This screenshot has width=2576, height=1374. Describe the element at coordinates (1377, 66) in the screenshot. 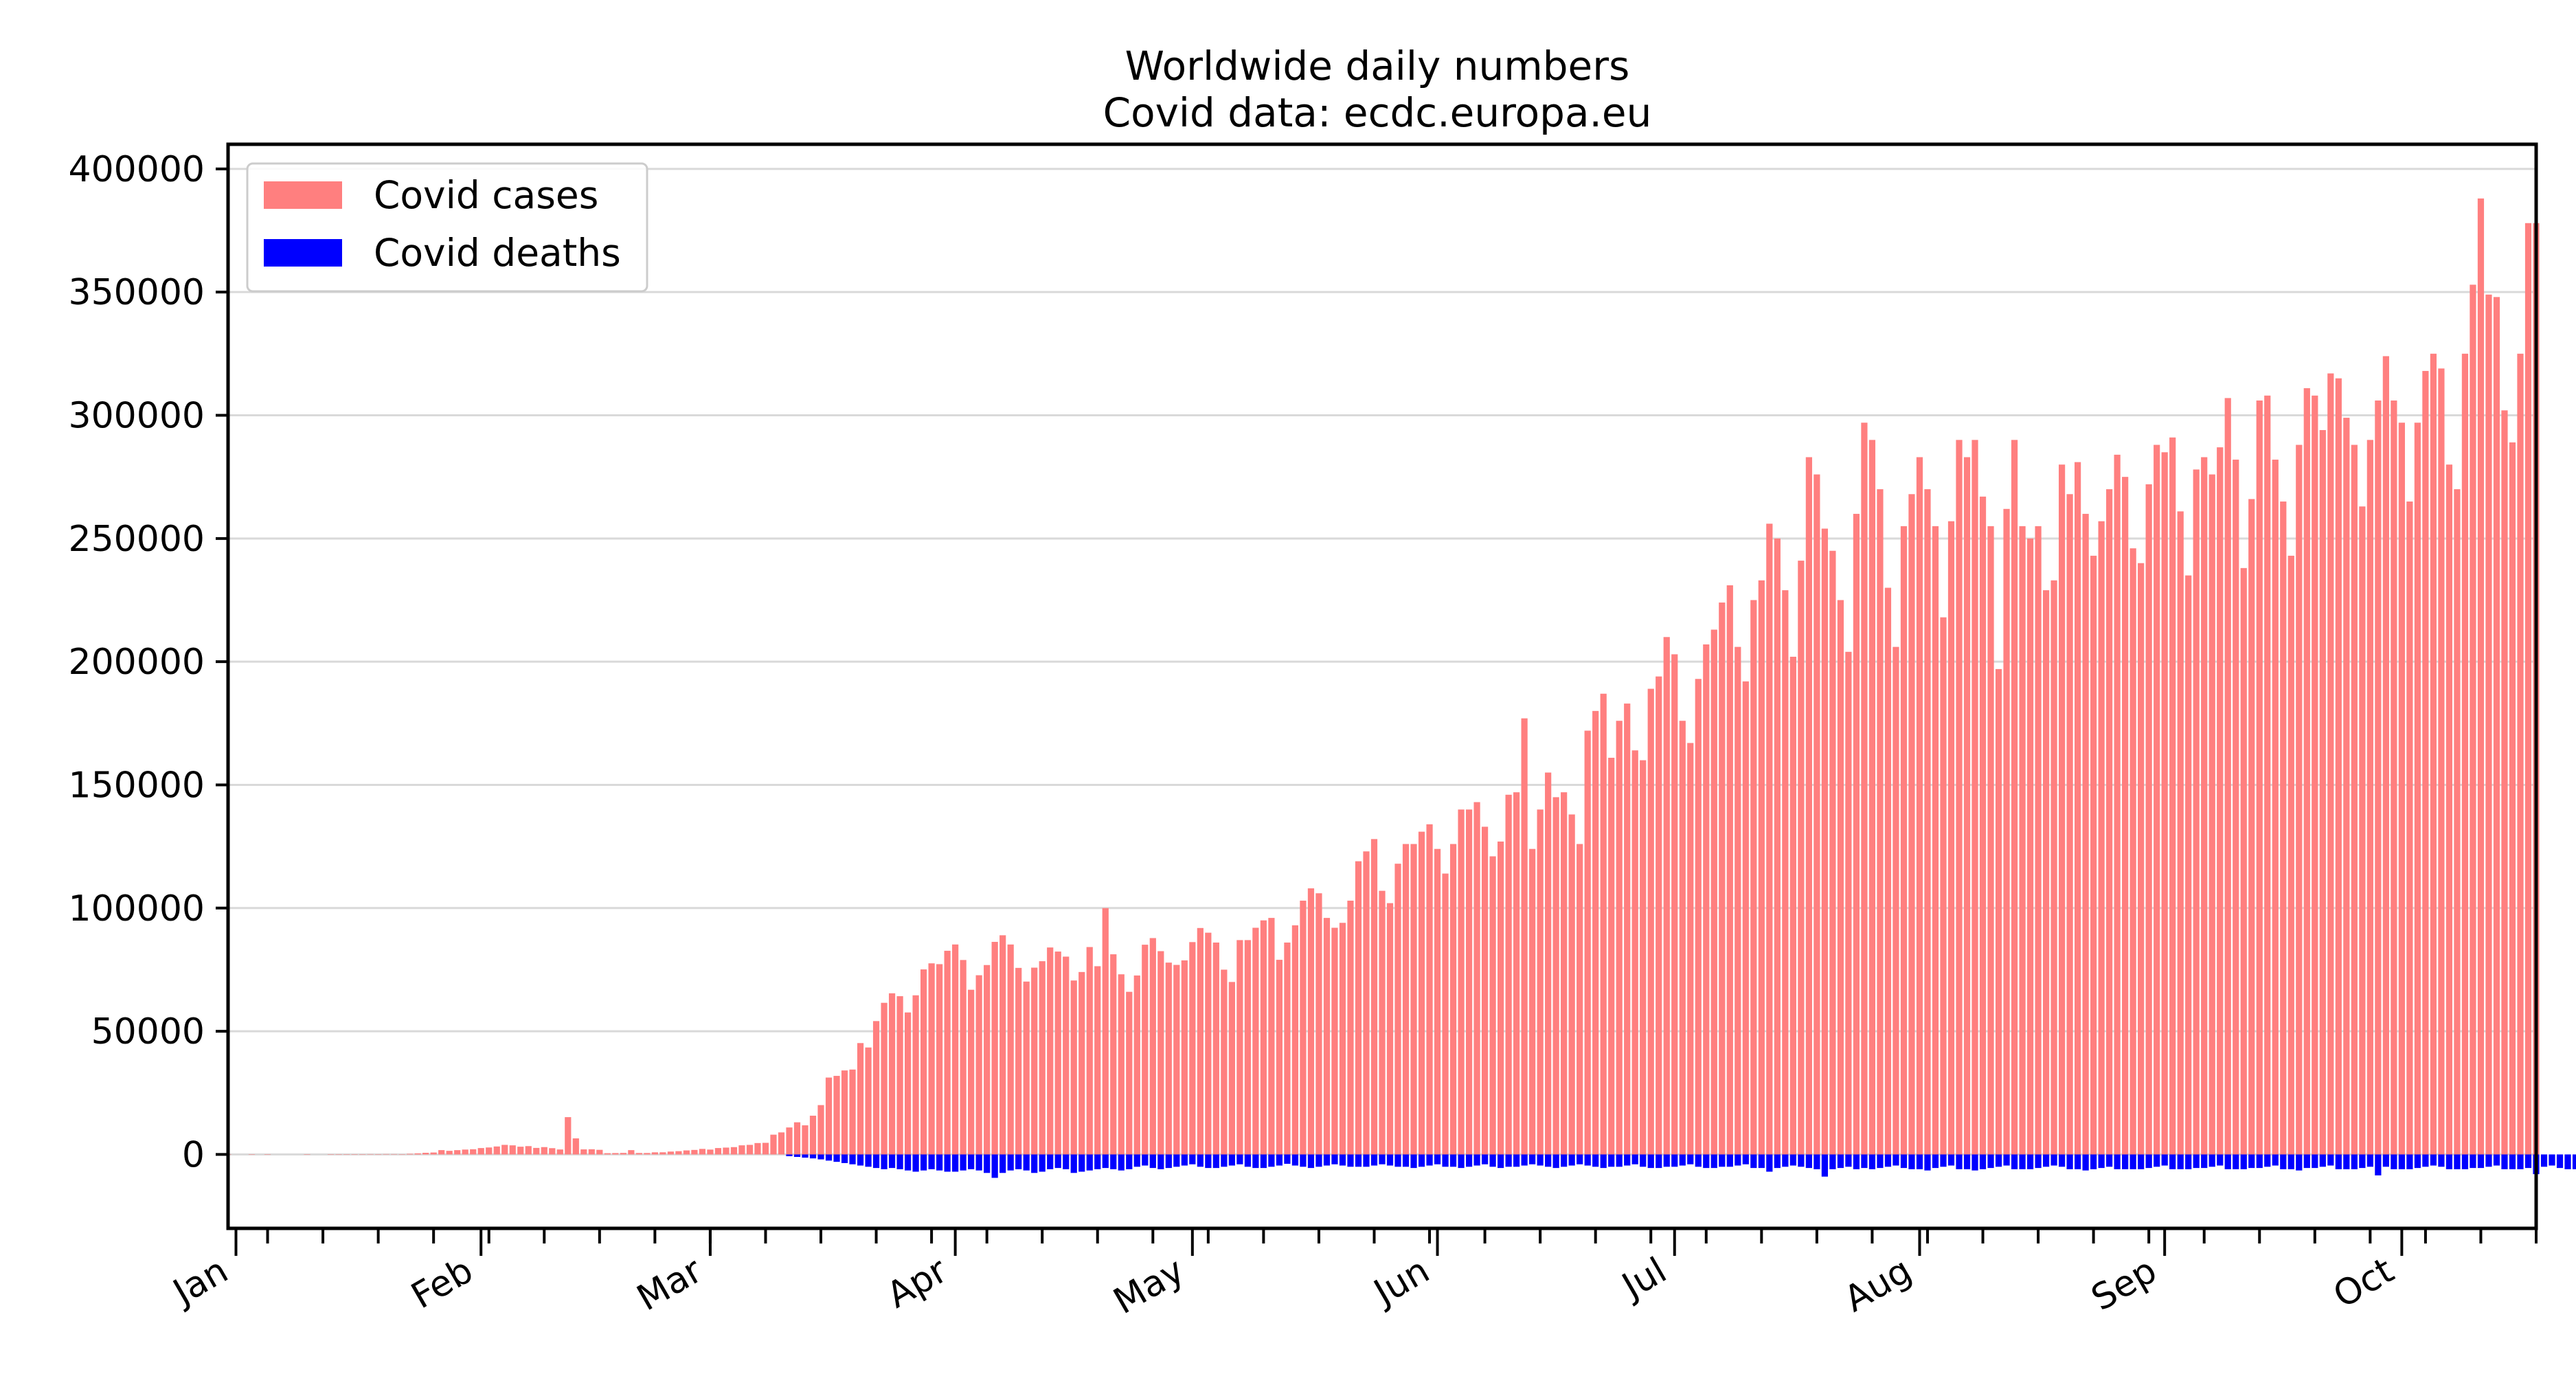

I see `chart-title: Worldwide daily numbers` at that location.